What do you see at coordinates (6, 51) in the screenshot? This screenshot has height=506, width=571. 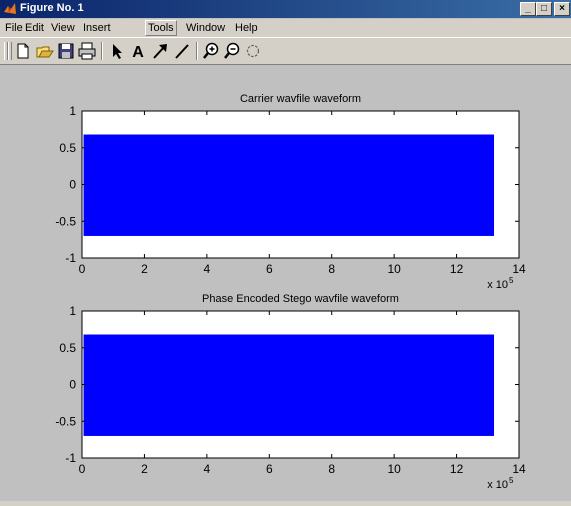 I see `toolbar-grip` at bounding box center [6, 51].